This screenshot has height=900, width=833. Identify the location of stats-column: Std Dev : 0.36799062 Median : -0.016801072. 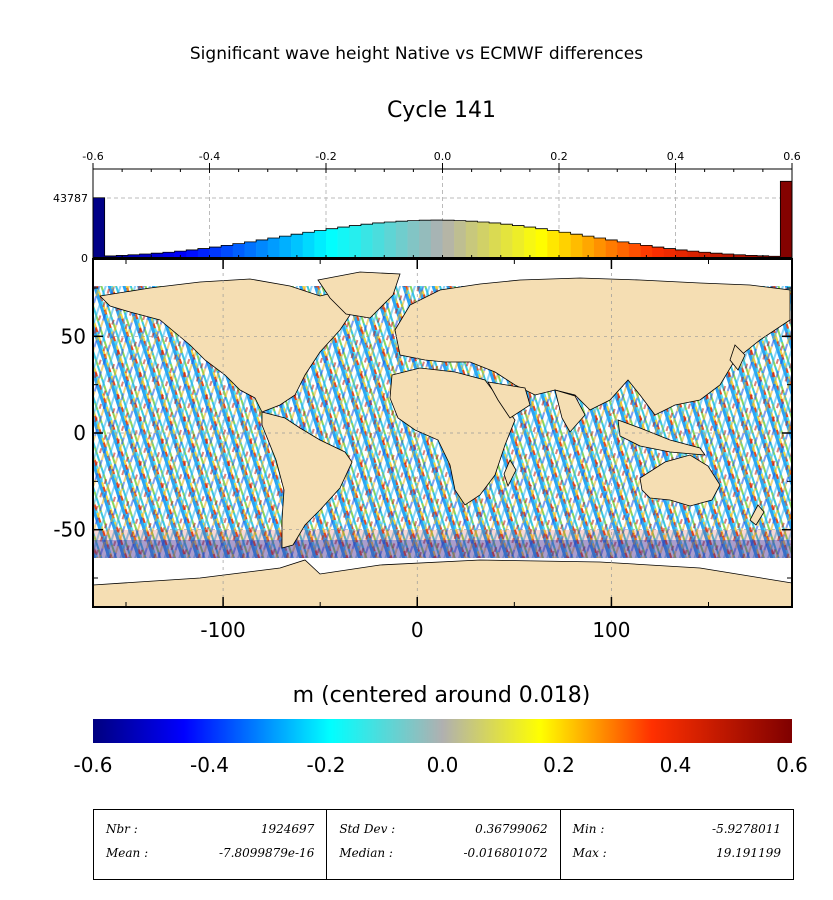
(442, 844).